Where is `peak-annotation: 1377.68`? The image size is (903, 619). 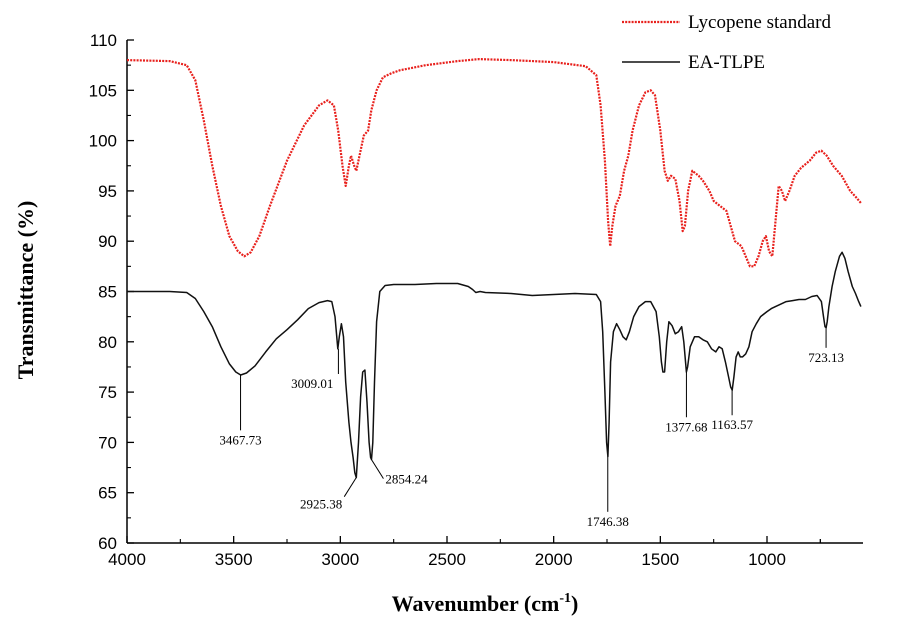
peak-annotation: 1377.68 is located at coordinates (686, 402).